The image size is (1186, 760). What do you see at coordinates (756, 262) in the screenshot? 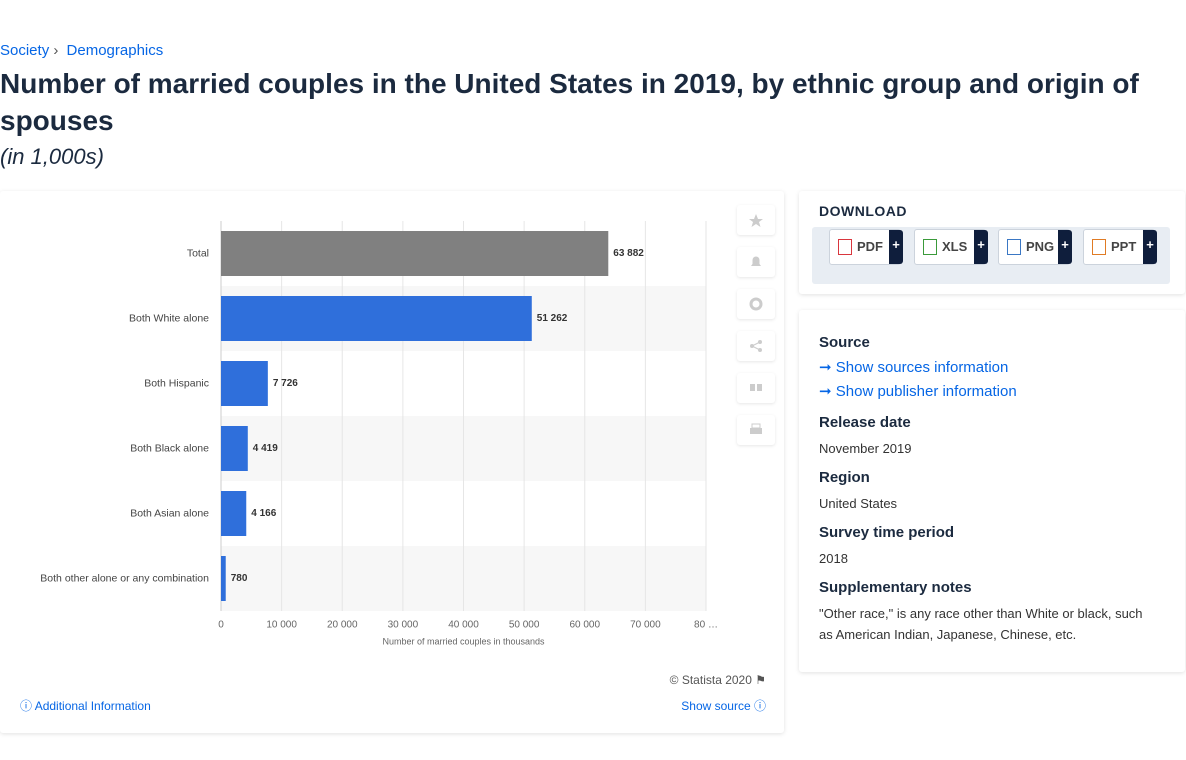
I see `alert-button` at bounding box center [756, 262].